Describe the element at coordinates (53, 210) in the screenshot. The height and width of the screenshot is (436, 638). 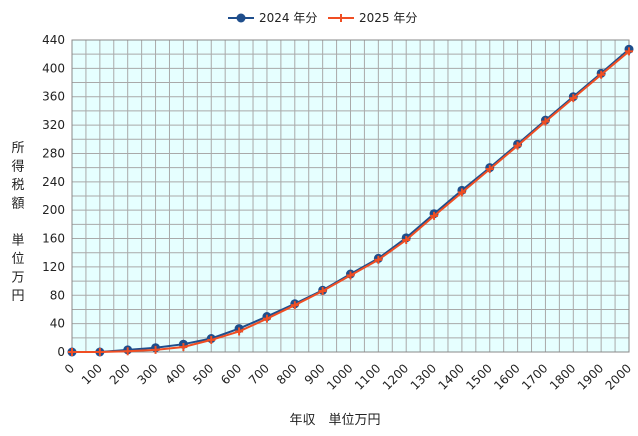
I see `y-tick-label: 200` at that location.